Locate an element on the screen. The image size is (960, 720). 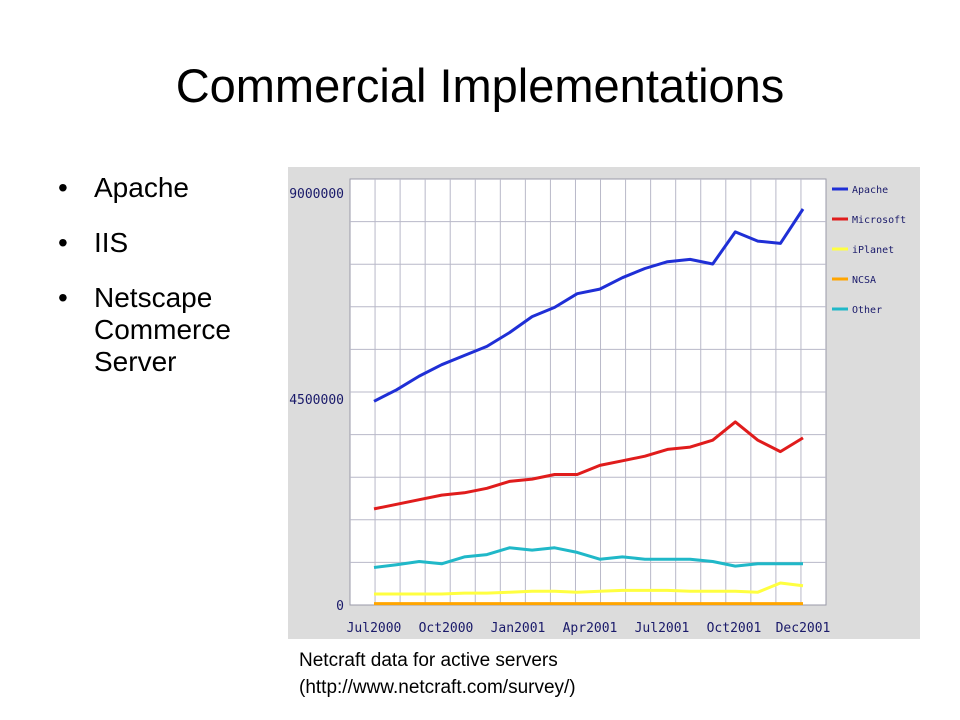
y-tick-label: 4500000 is located at coordinates (316, 400).